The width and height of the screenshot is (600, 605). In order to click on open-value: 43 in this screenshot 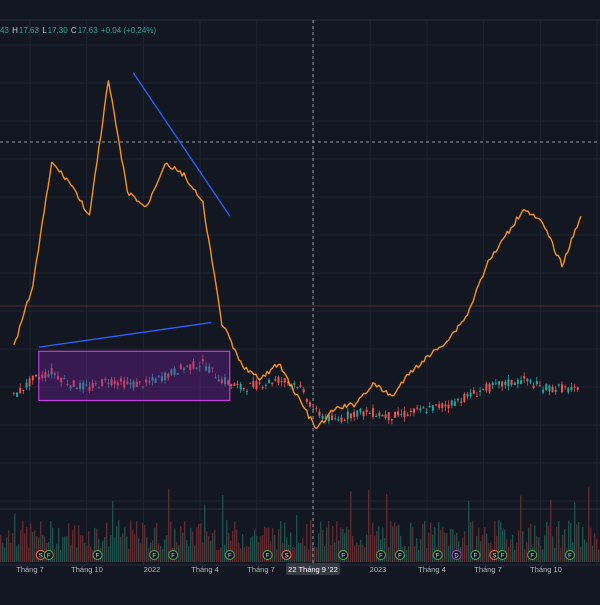, I will do `click(4, 30)`.